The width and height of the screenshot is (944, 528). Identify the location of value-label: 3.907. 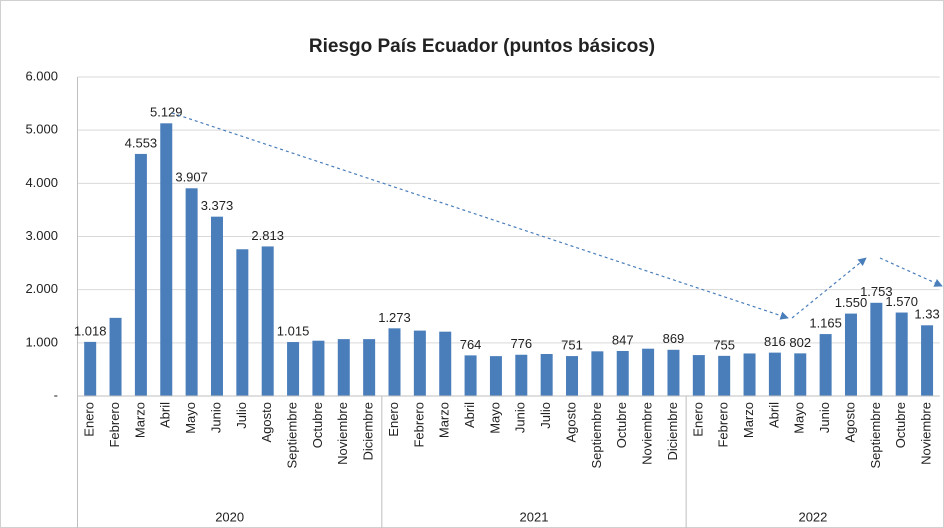
(191, 177).